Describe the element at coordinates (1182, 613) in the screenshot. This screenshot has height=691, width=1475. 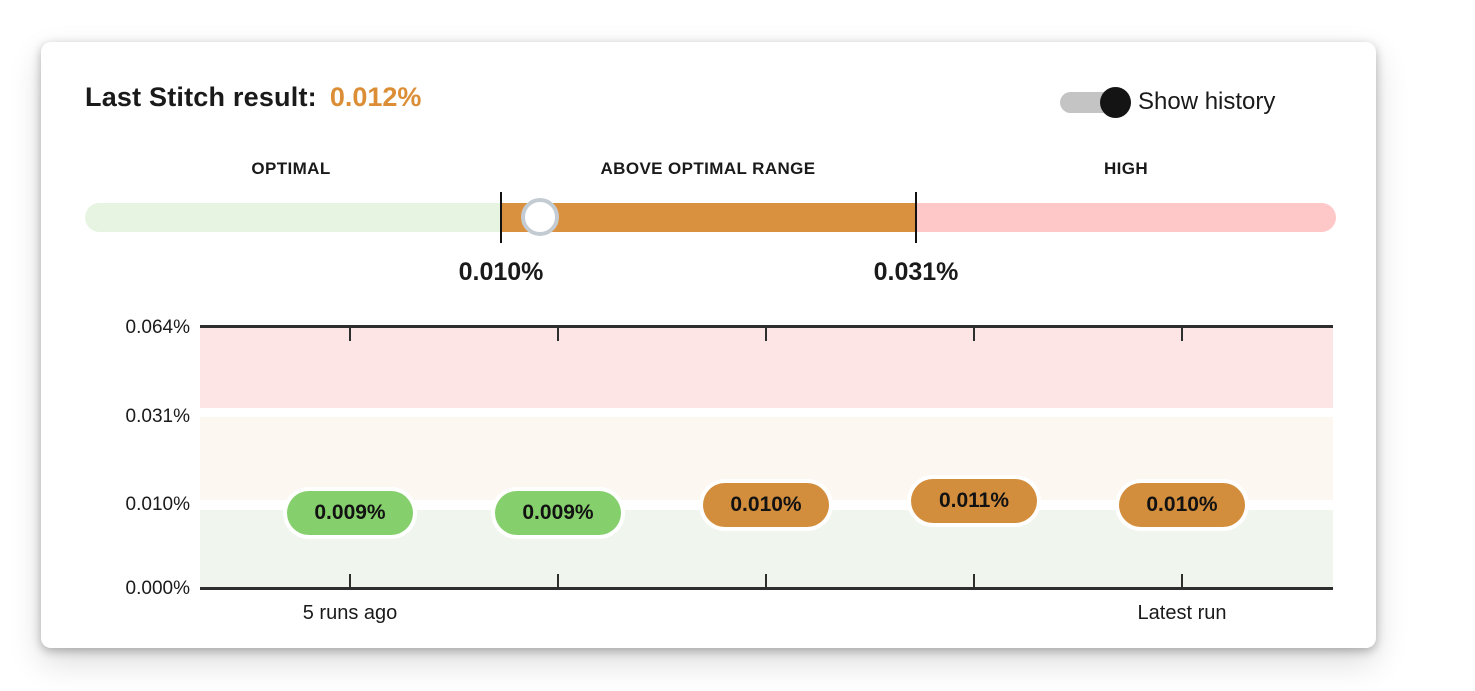
I see `x-axis-label-last: Latest run` at that location.